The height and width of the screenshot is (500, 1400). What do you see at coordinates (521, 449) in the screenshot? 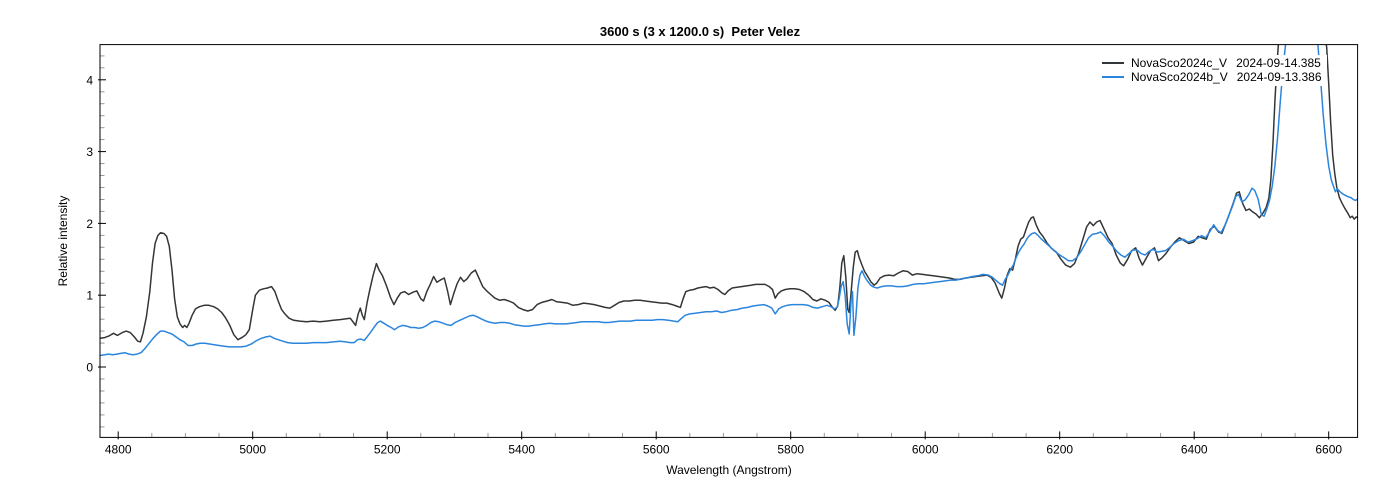
I see `x-tick-label: 5400` at bounding box center [521, 449].